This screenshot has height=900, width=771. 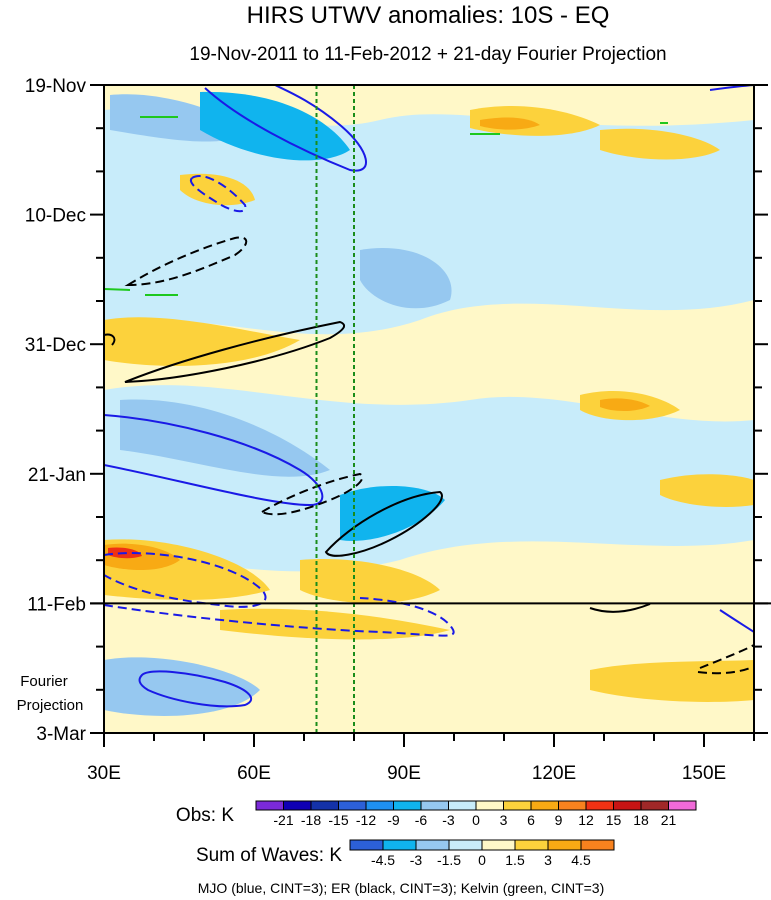 What do you see at coordinates (44, 681) in the screenshot?
I see `projection-label-line1: Fourier` at bounding box center [44, 681].